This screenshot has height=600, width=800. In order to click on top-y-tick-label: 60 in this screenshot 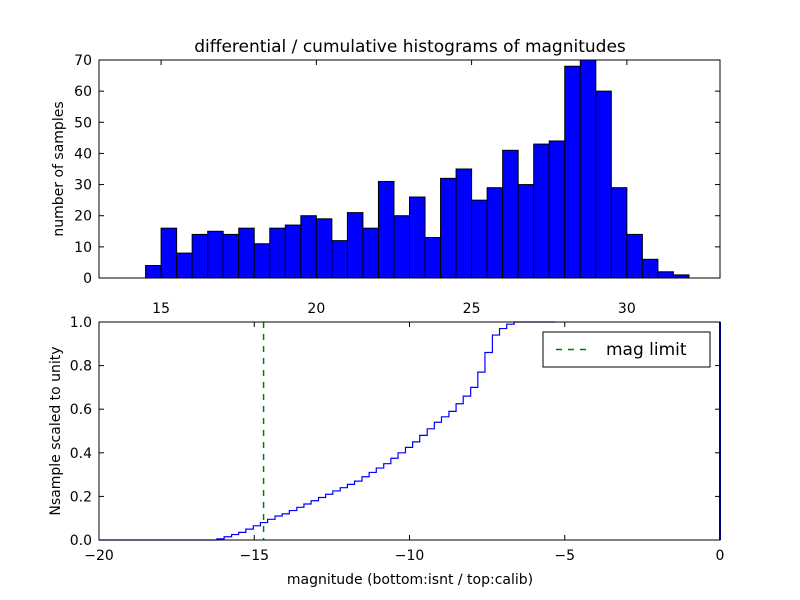, I will do `click(83, 92)`.